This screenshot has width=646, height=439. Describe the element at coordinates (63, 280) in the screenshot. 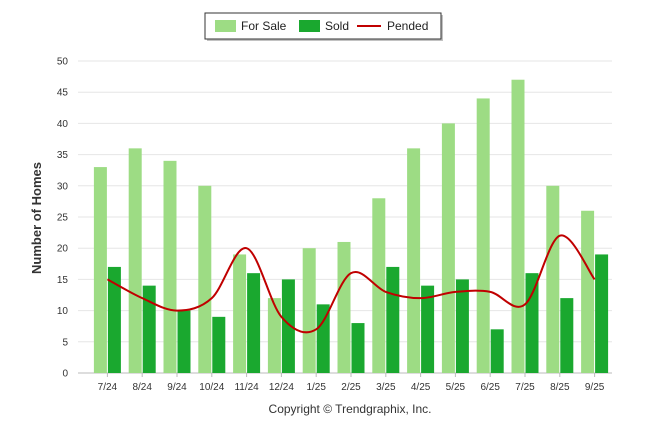

I see `y-tick-label: 15` at that location.